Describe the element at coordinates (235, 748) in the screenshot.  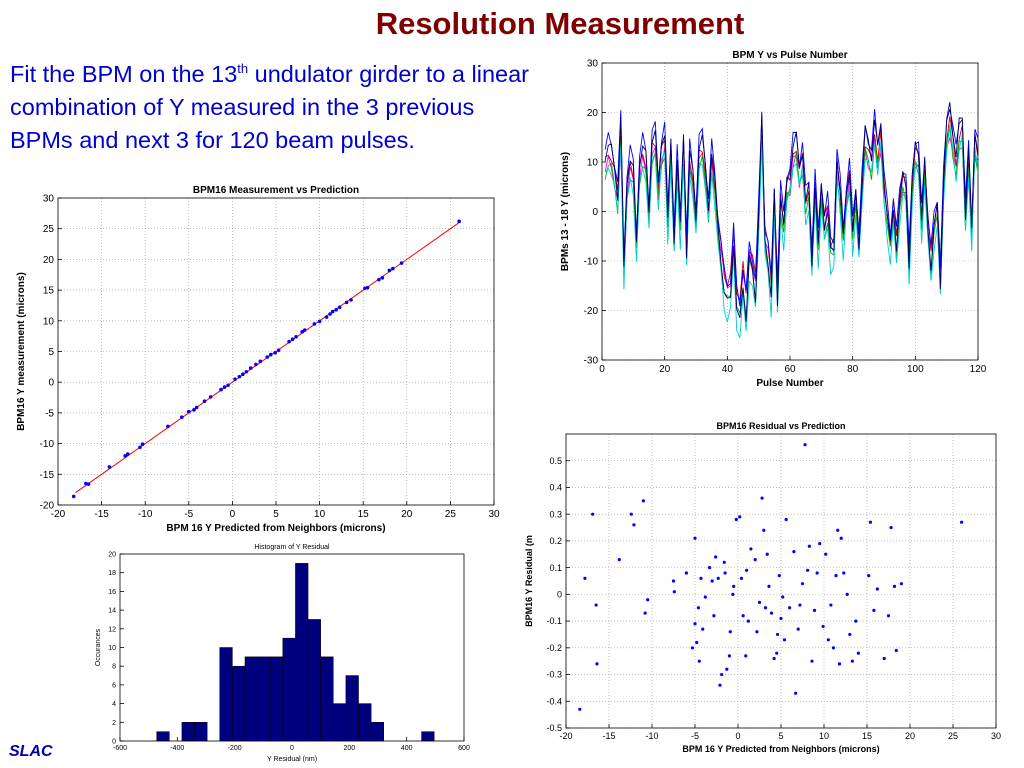
I see `x-tick-label: -200` at that location.